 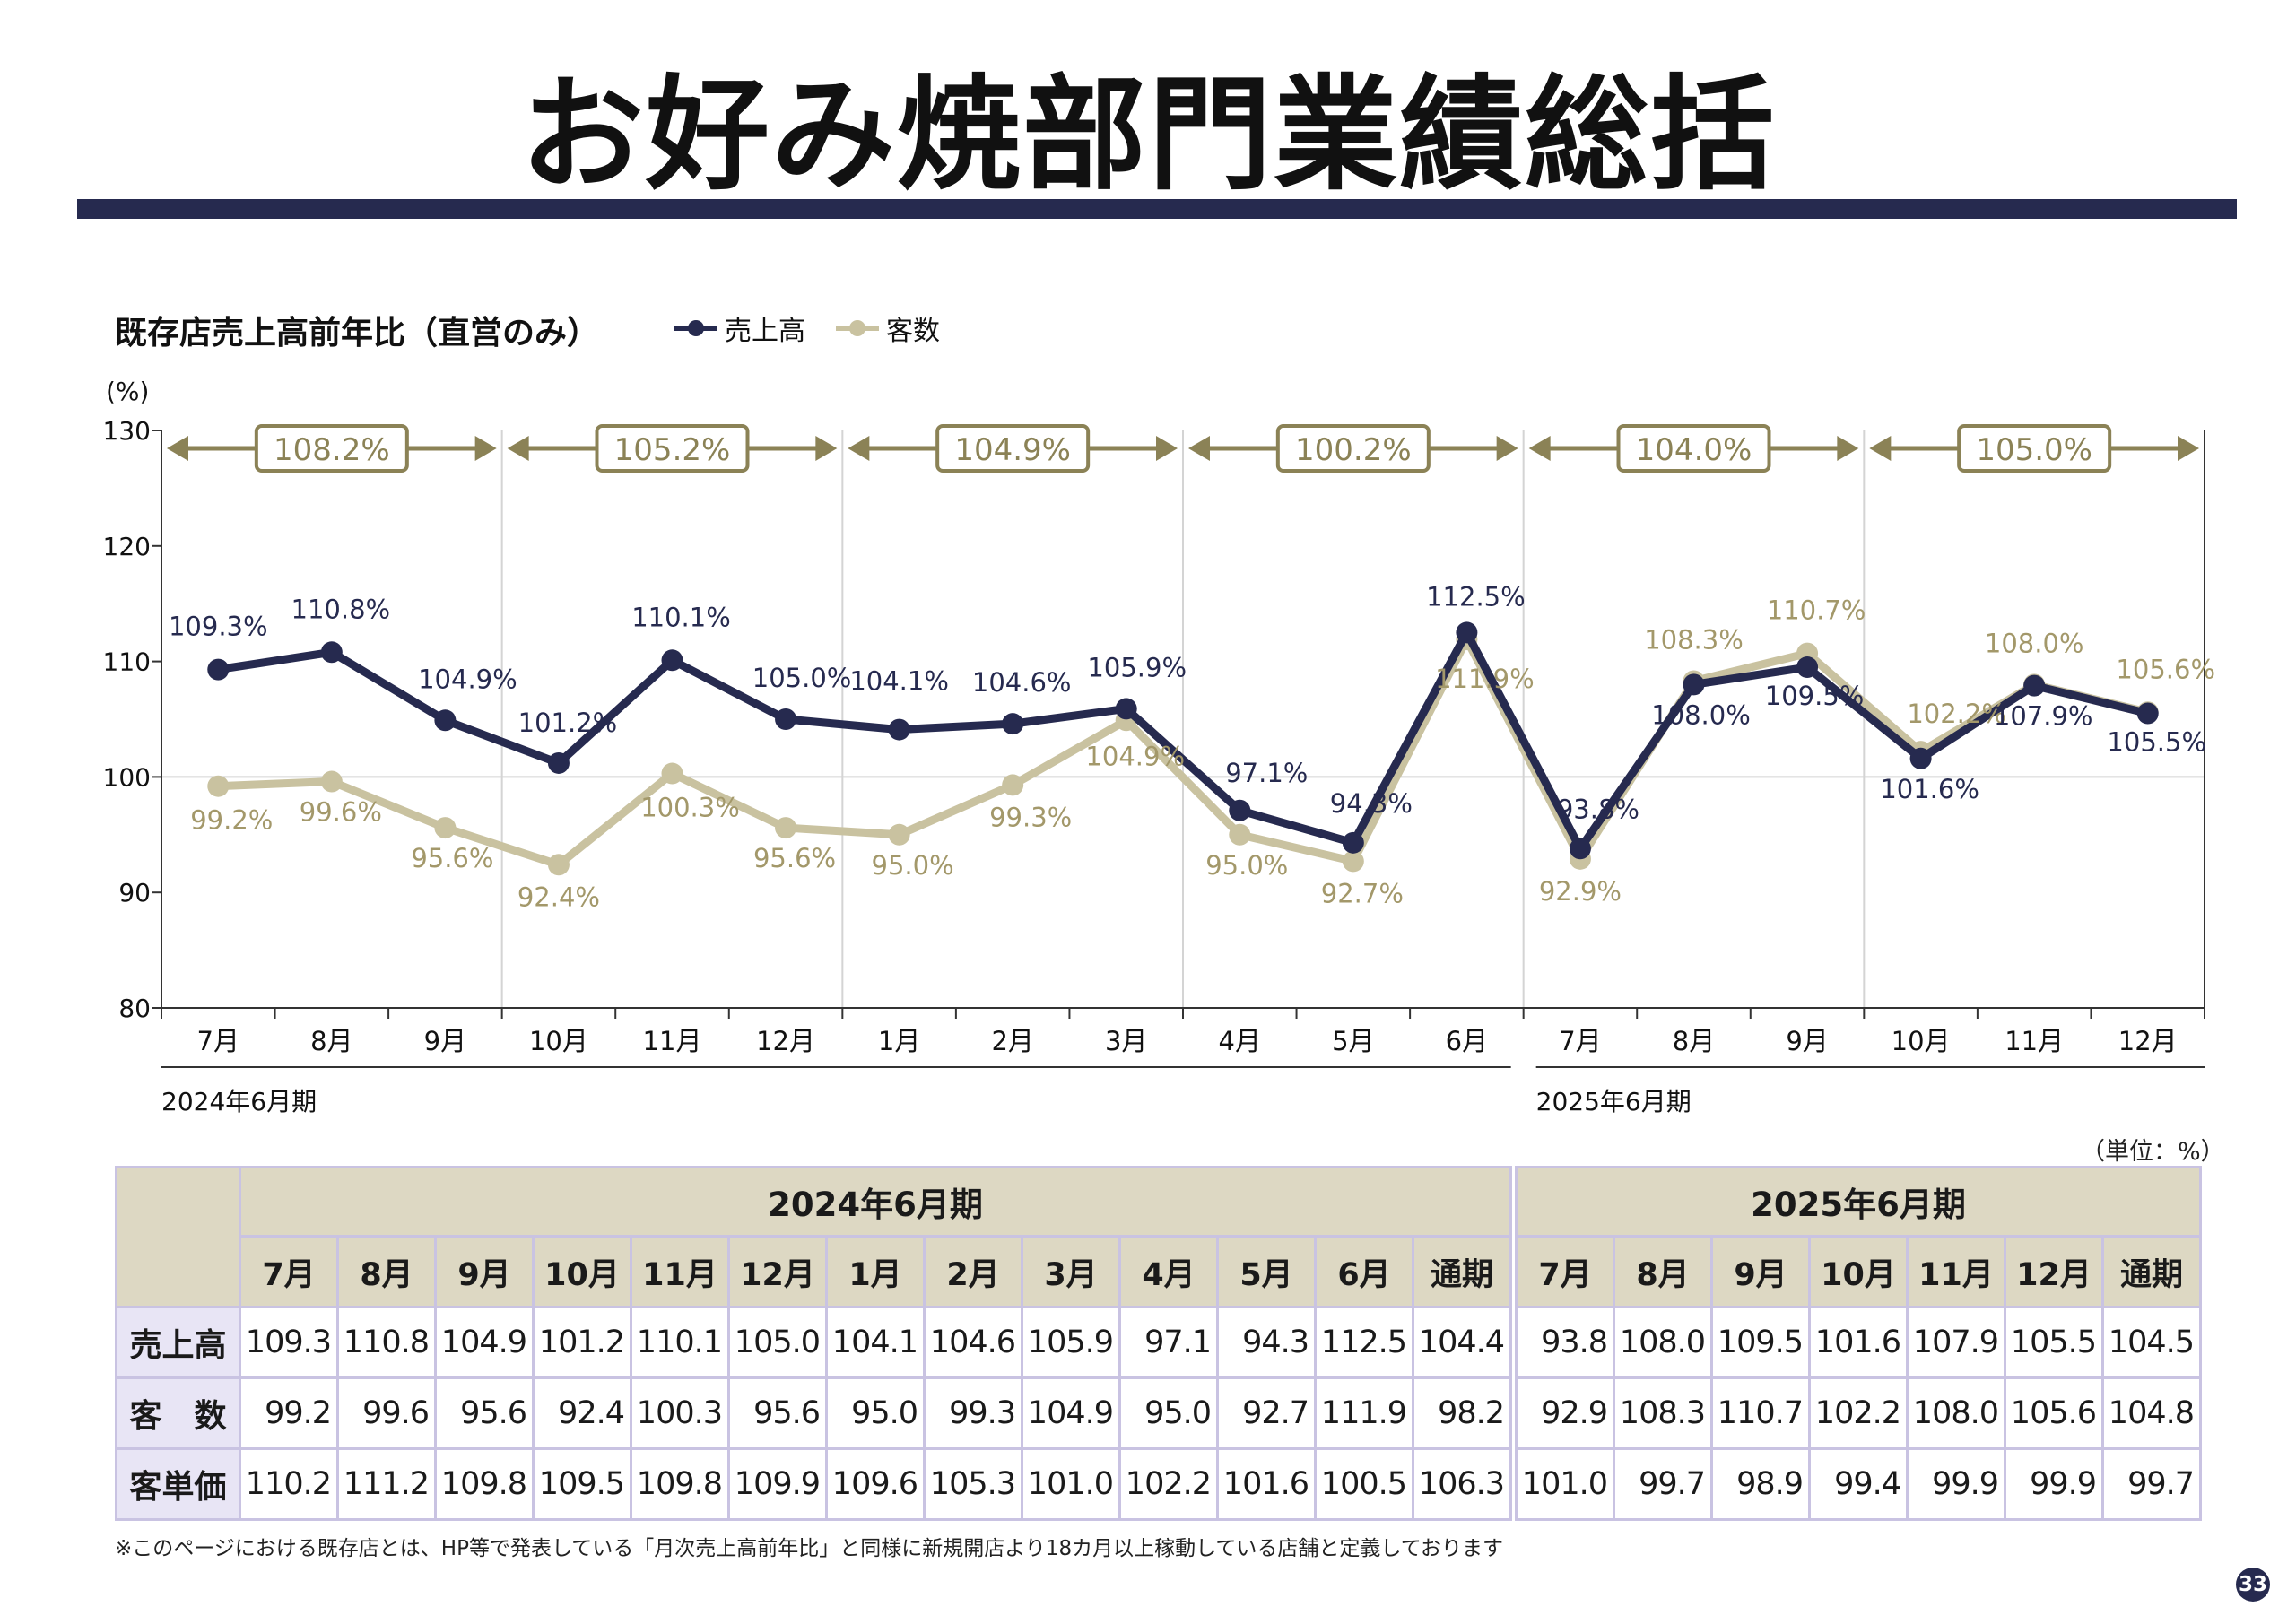 What do you see at coordinates (341, 812) in the screenshot?
I see `customers-data-label: 99.6%` at bounding box center [341, 812].